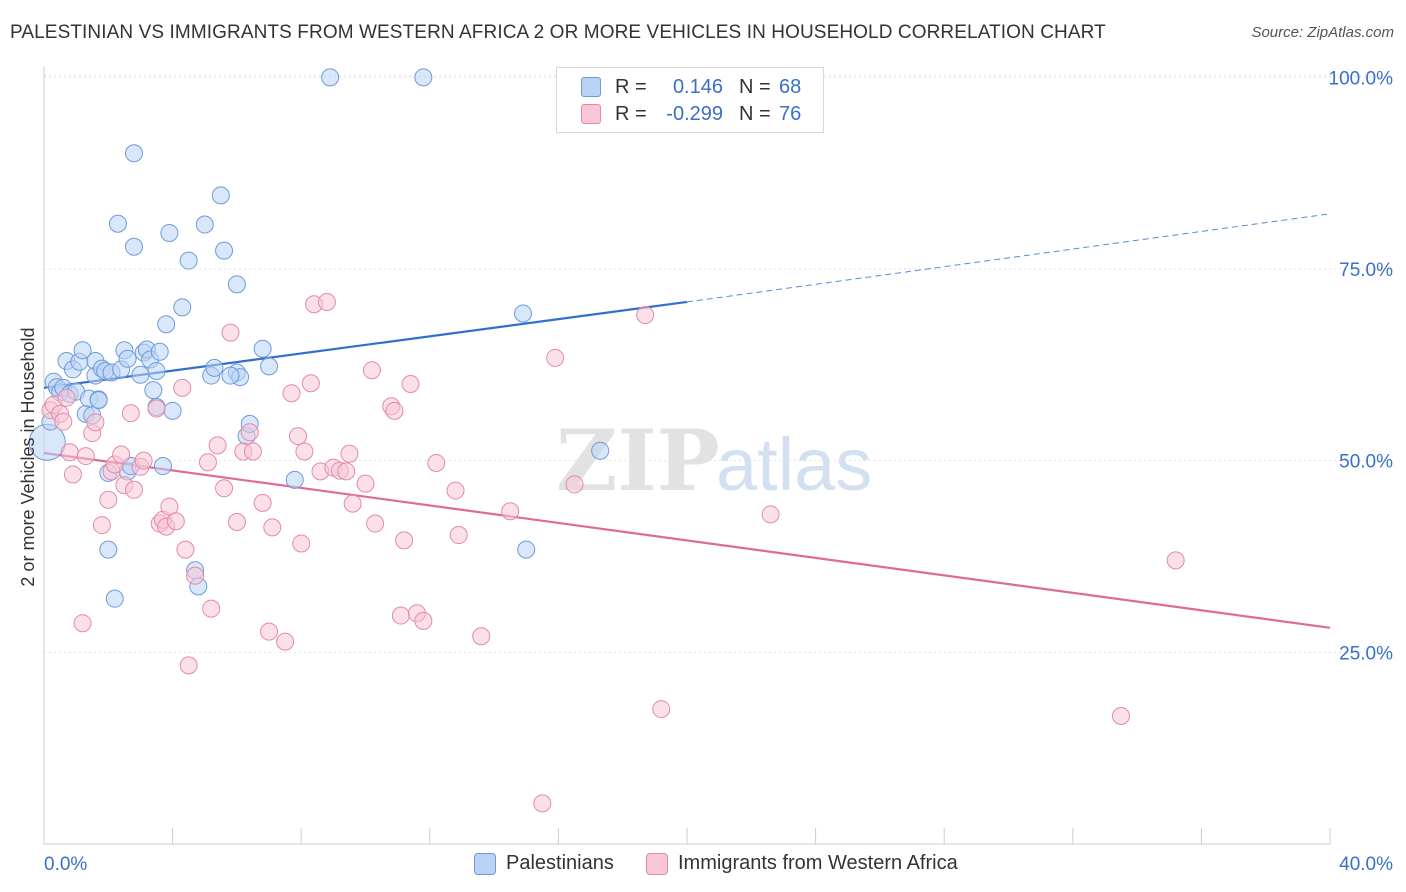 Image resolution: width=1406 pixels, height=892 pixels. Describe the element at coordinates (1008, 258) in the screenshot. I see `trend-line-extension` at that location.